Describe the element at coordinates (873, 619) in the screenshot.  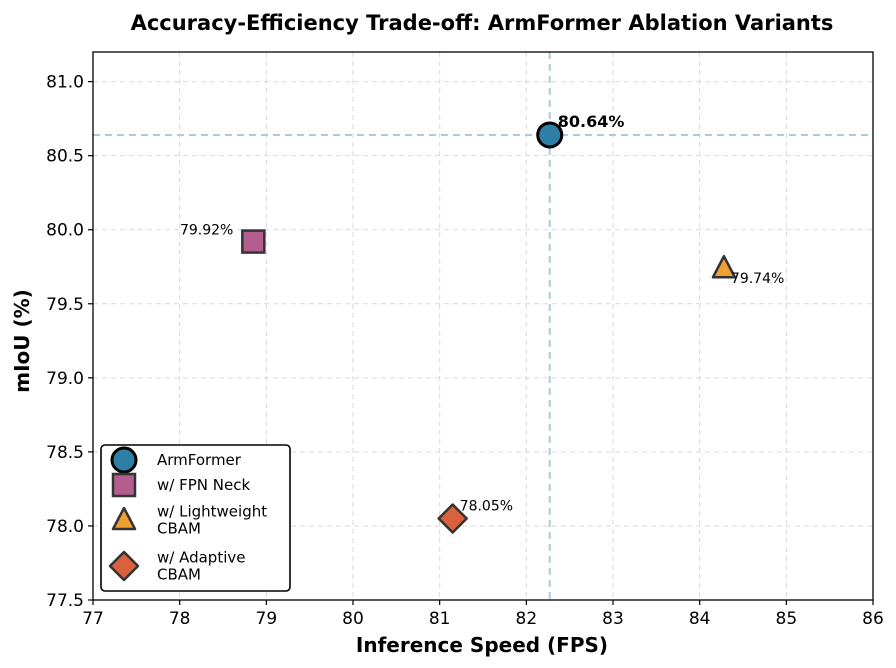
I see `x-tick-label: 86` at that location.